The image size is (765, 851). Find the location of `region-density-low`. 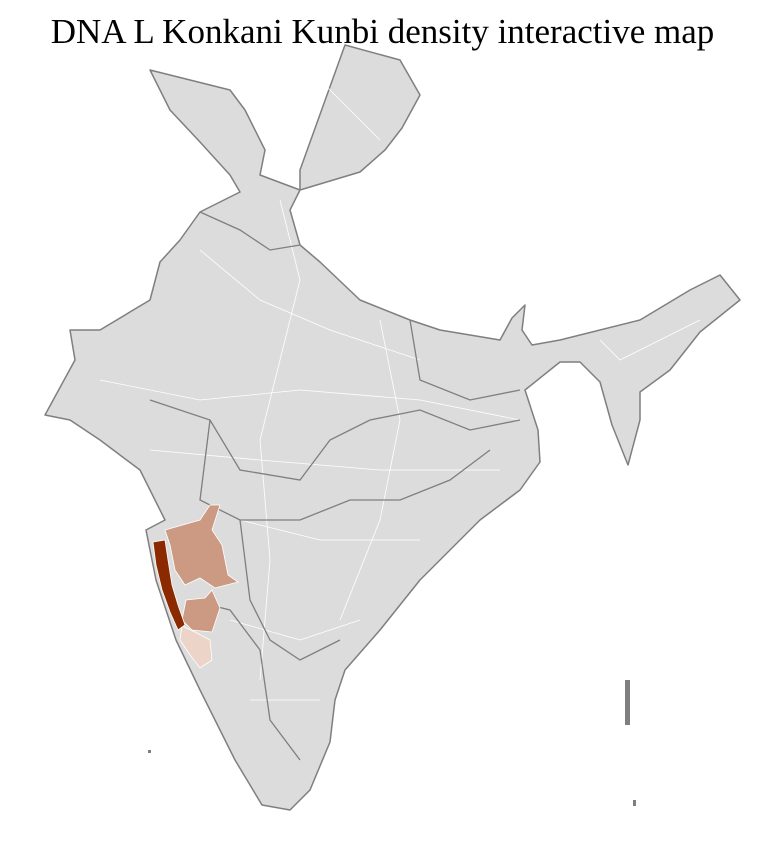

region-density-low is located at coordinates (196, 647).